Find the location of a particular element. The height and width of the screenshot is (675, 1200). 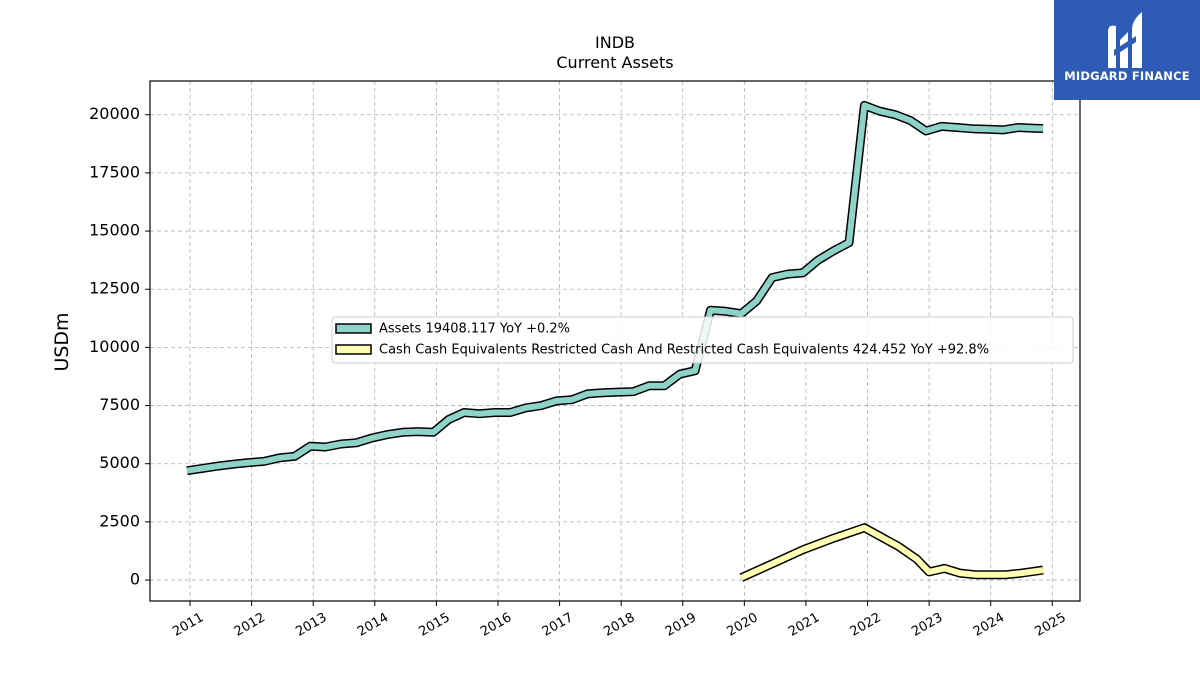

y-tick-label: 0 is located at coordinates (135, 579).